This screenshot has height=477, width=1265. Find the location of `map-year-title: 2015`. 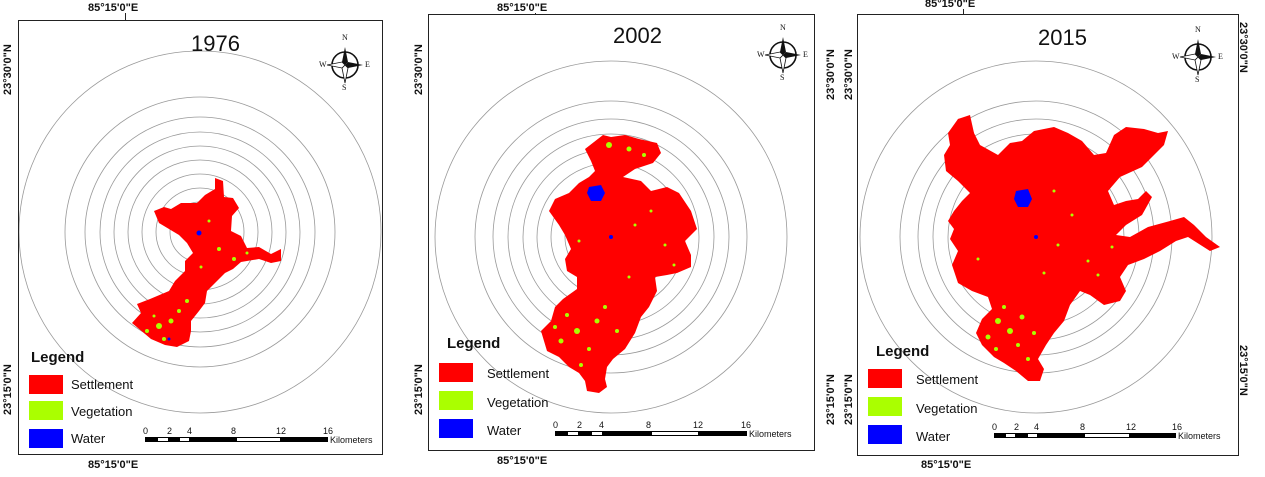

map-year-title: 2015 is located at coordinates (1062, 37).